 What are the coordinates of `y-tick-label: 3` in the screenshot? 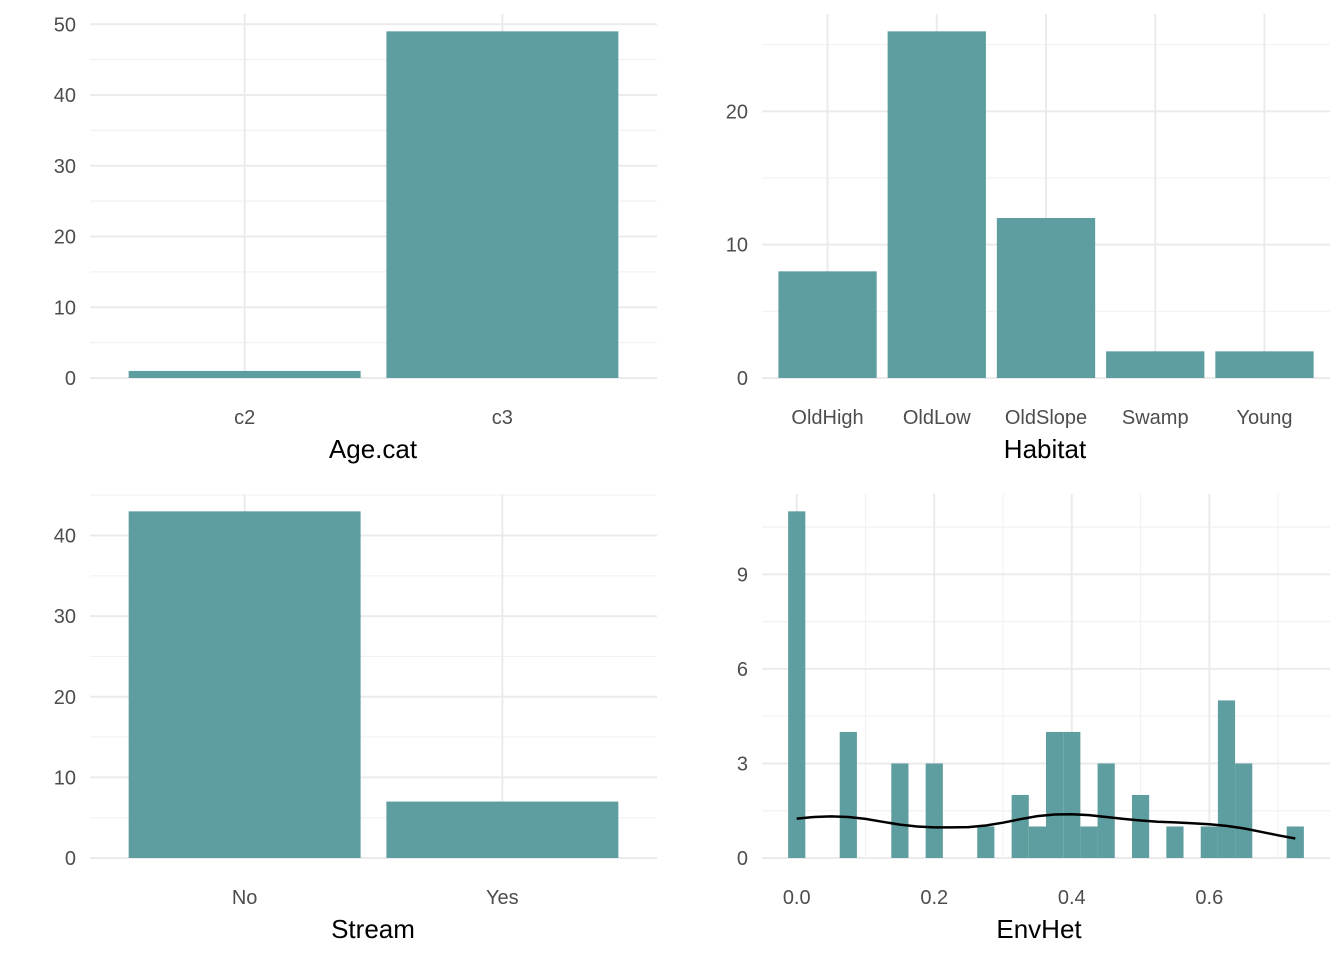 It's located at (742, 764).